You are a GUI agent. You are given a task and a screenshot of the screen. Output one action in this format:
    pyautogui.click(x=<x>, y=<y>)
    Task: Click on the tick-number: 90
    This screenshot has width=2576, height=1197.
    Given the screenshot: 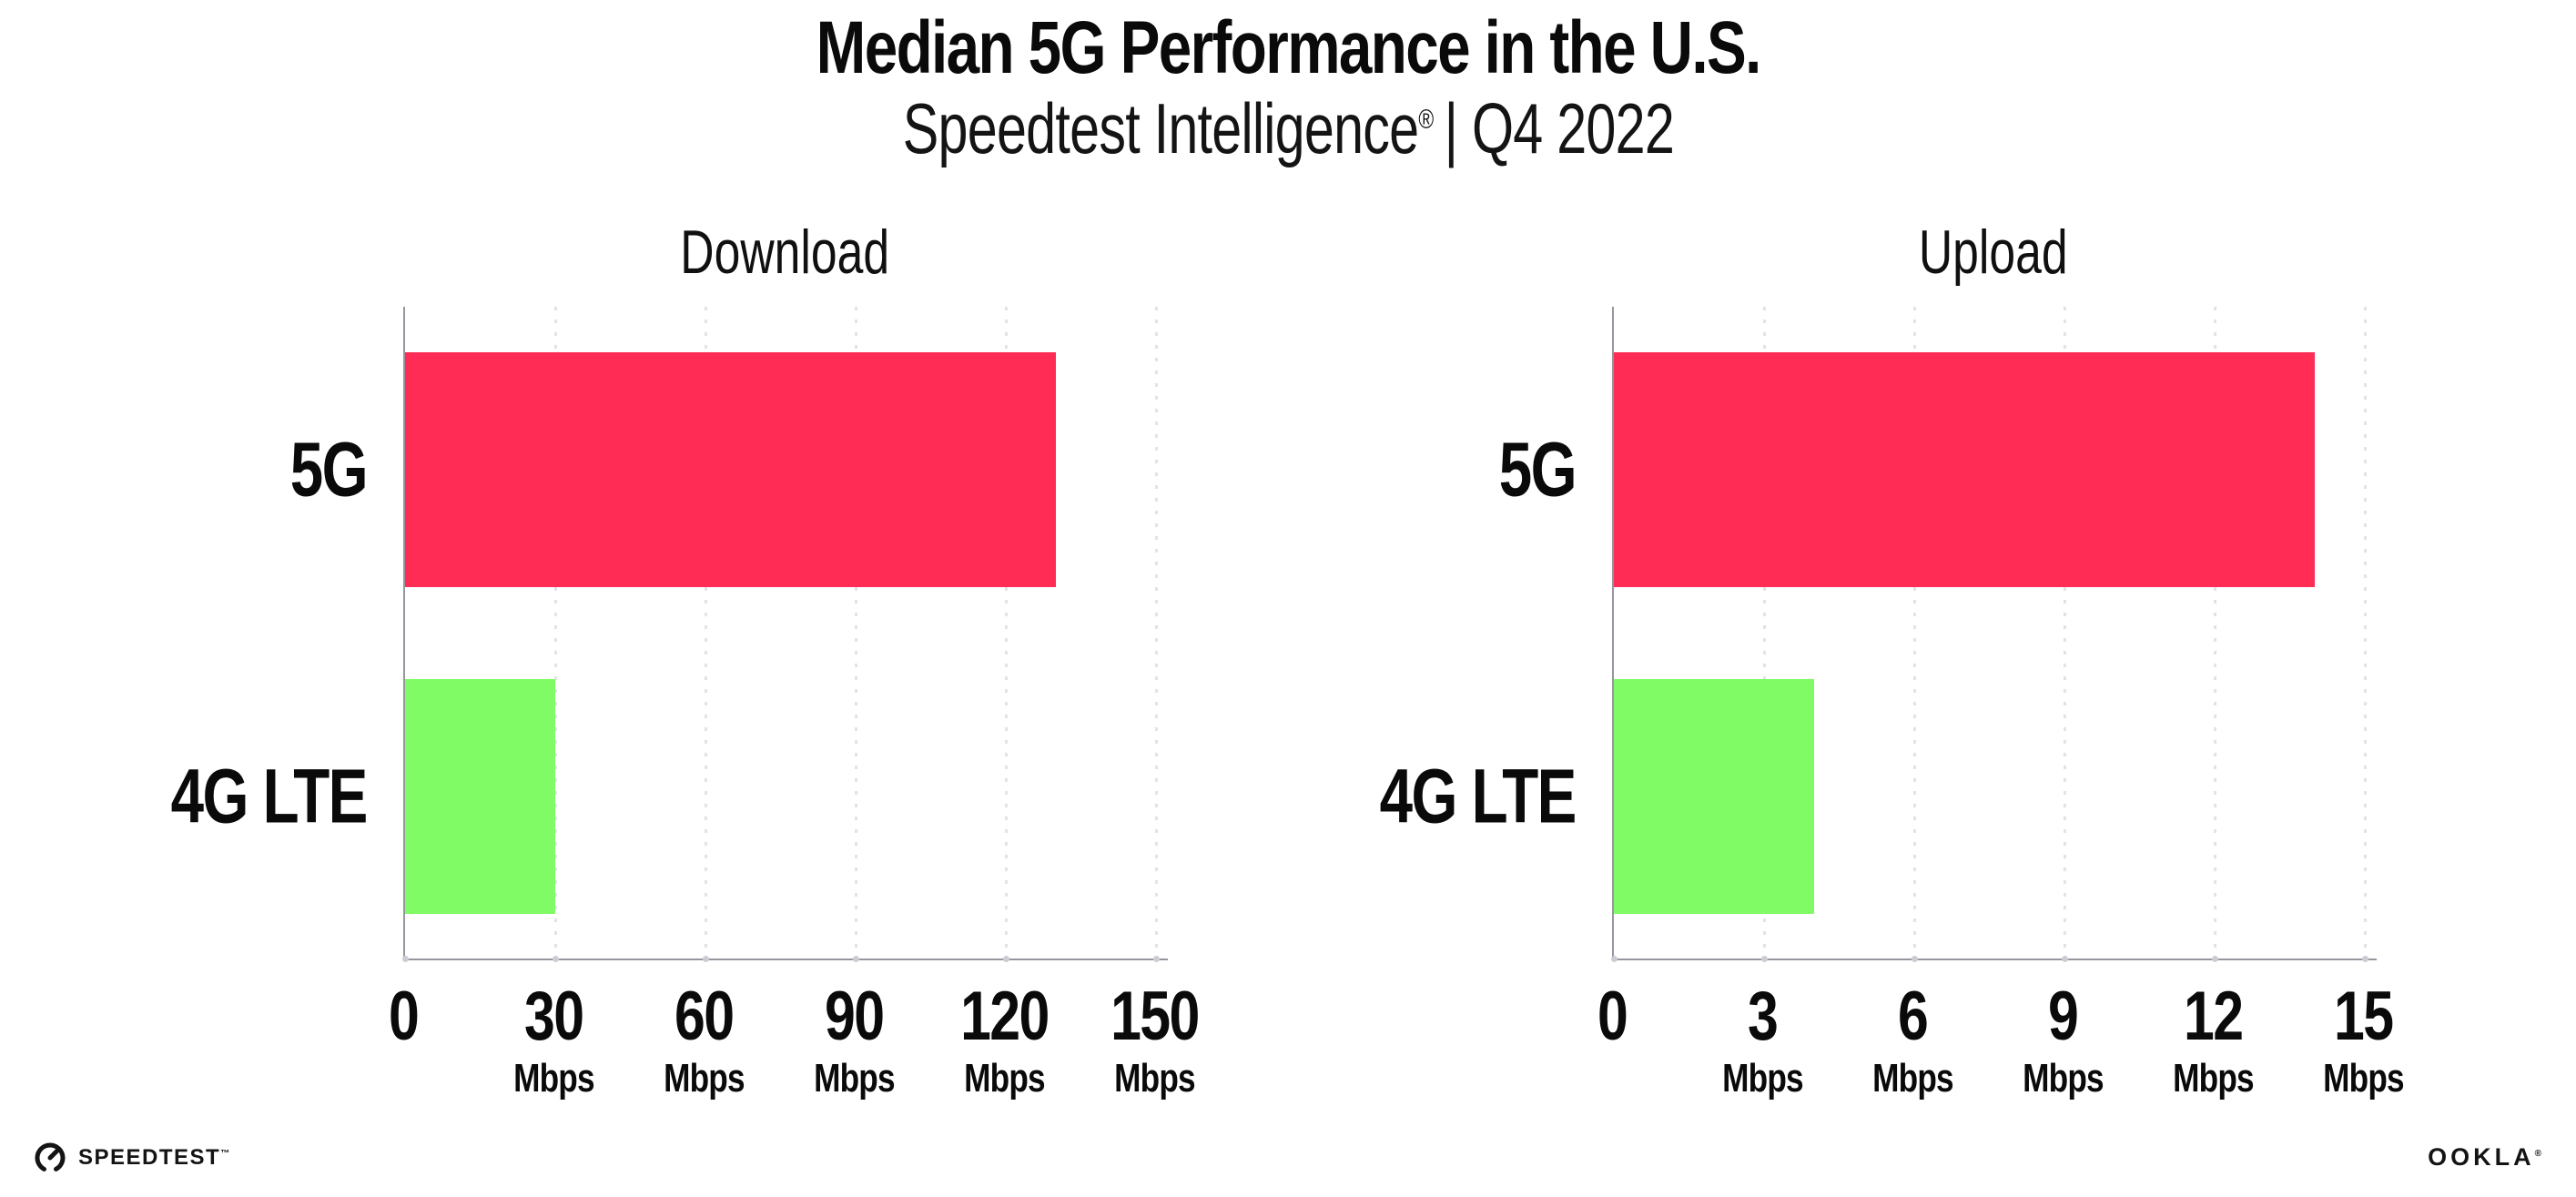 What is the action you would take?
    pyautogui.click(x=854, y=1017)
    